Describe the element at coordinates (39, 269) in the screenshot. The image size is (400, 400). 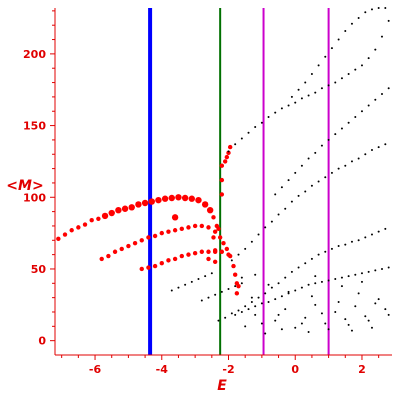
I see `y-tick-label: 50` at that location.